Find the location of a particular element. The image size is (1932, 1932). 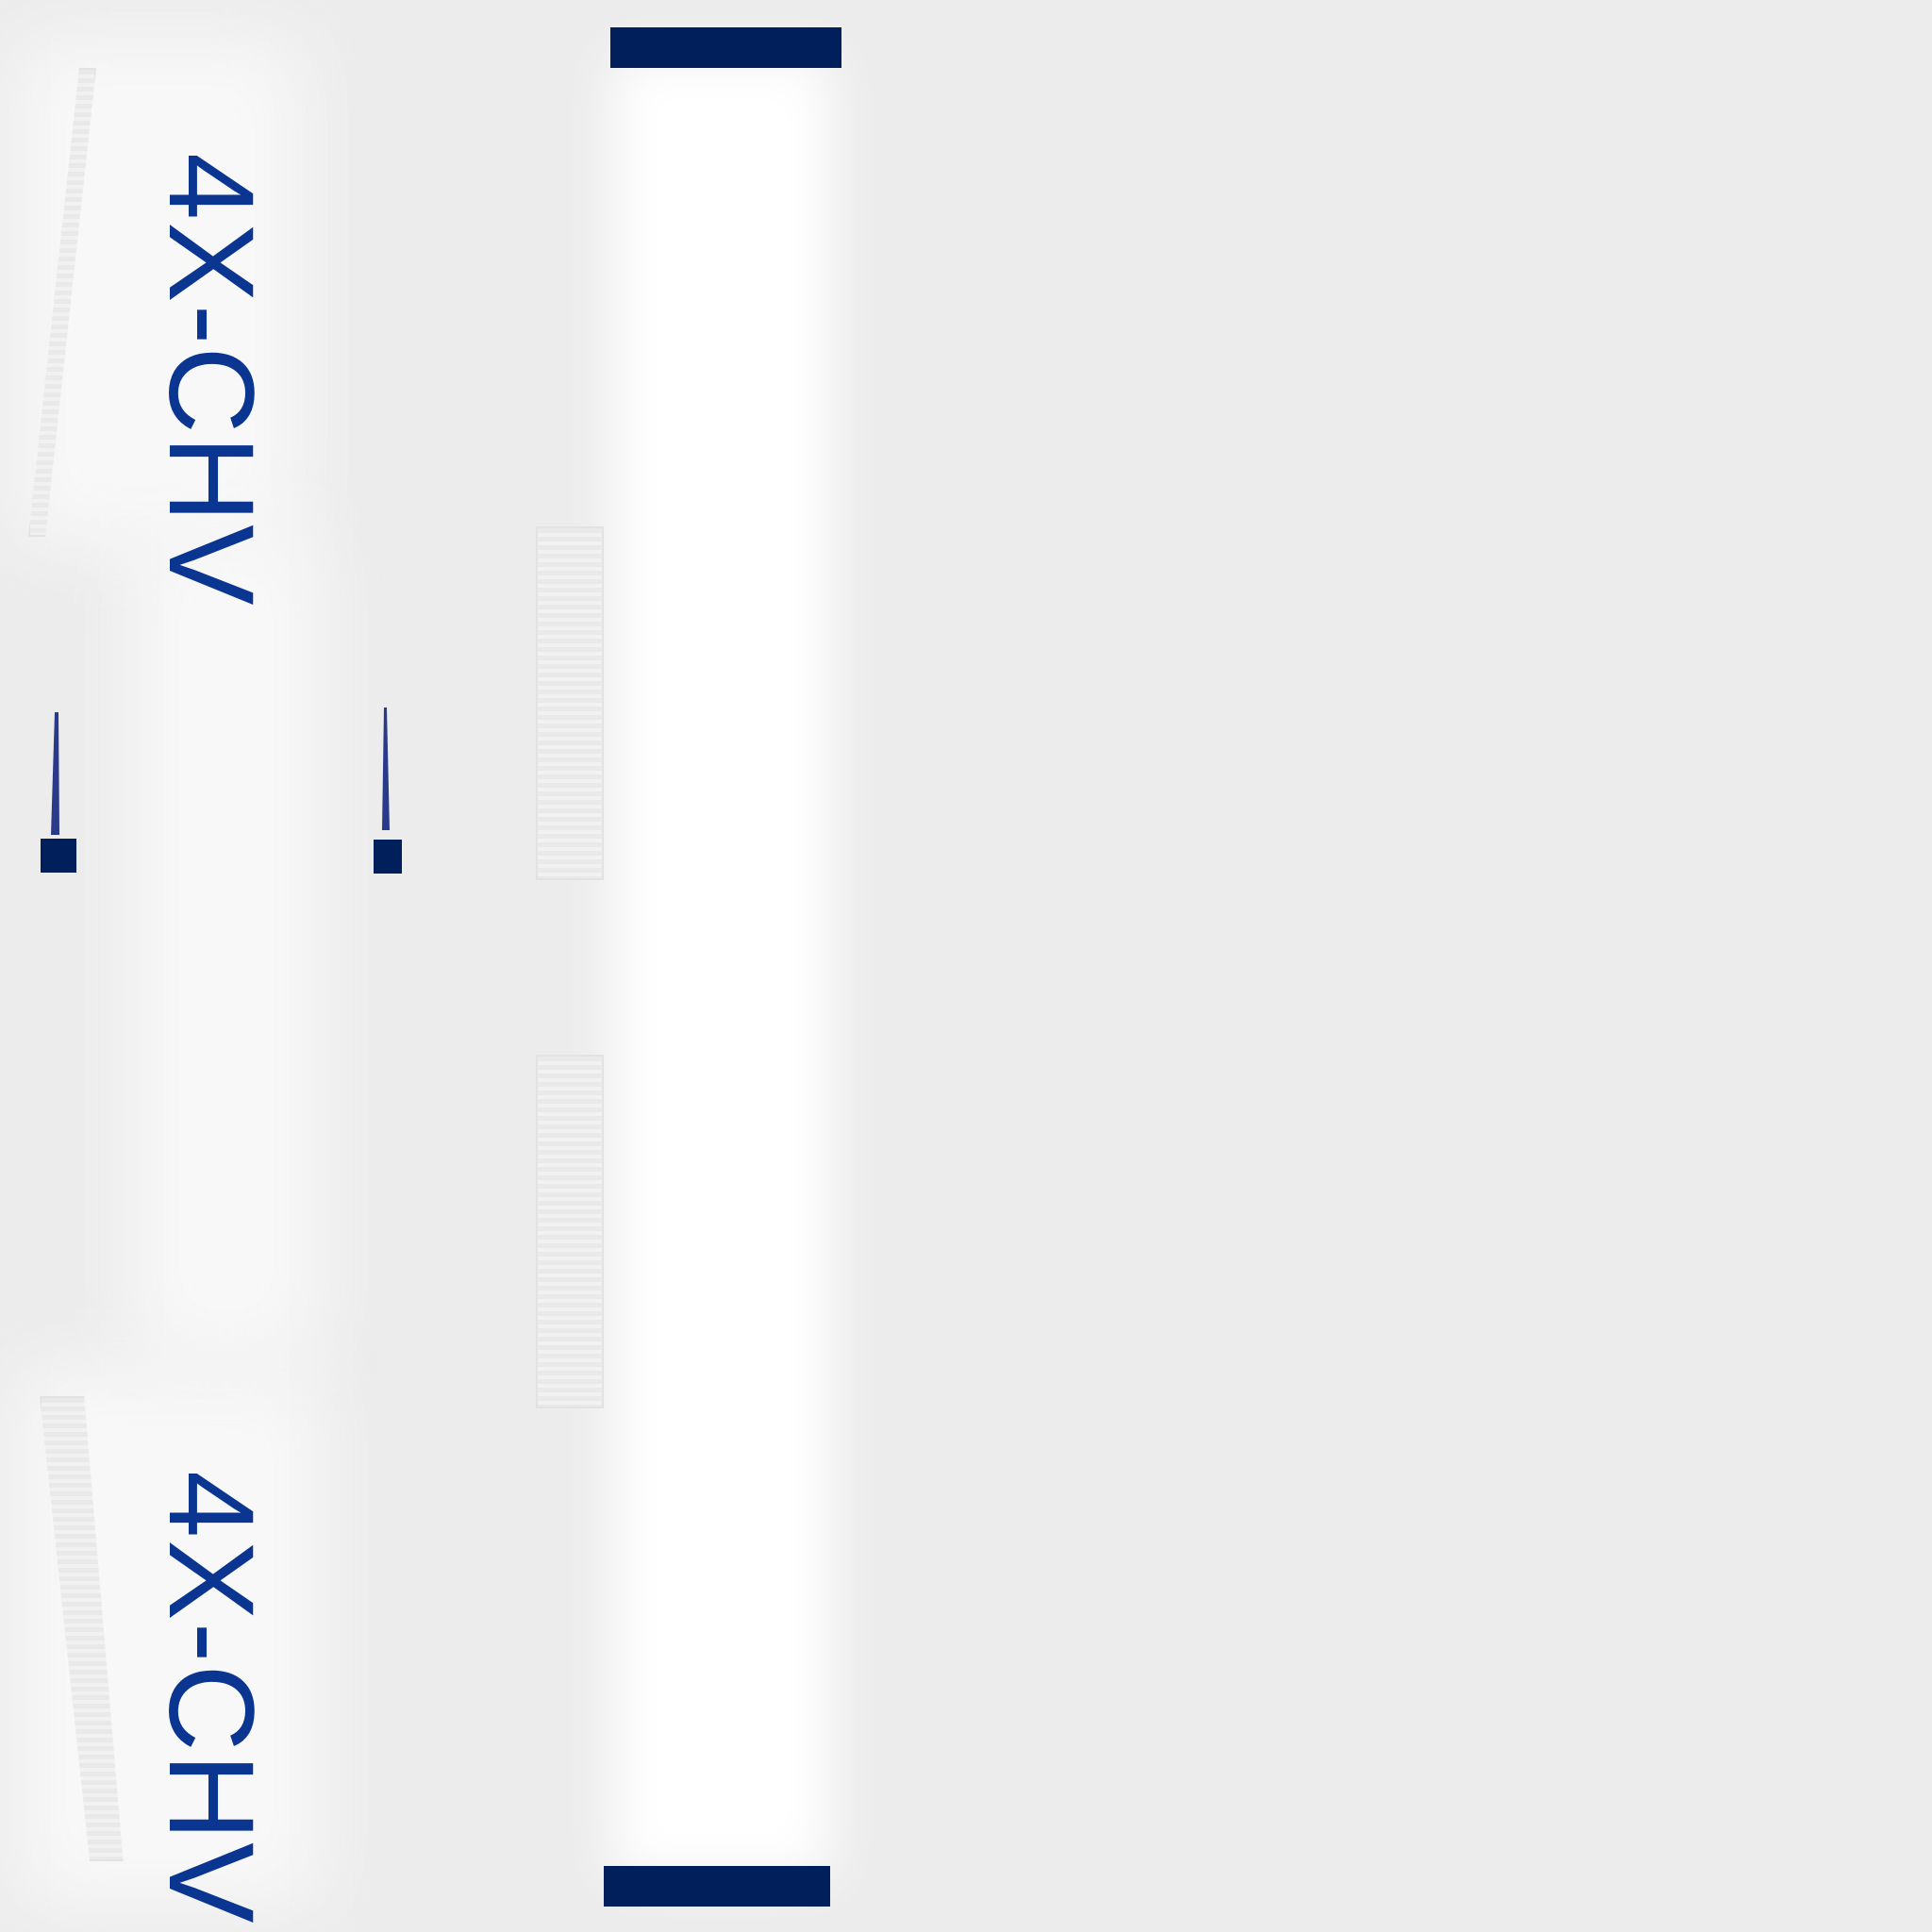

registration-bottom: 4X-CHV is located at coordinates (210, 1698).